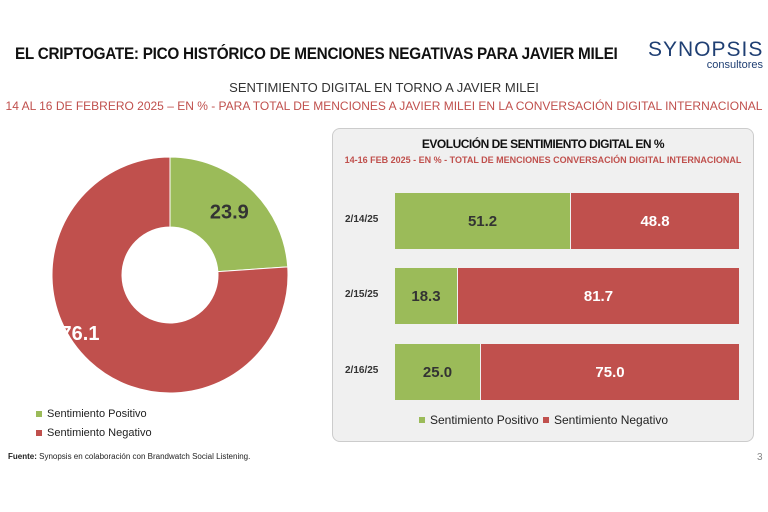 Image resolution: width=768 pixels, height=512 pixels. What do you see at coordinates (655, 221) in the screenshot?
I see `bar-segment-negative: 48.8` at bounding box center [655, 221].